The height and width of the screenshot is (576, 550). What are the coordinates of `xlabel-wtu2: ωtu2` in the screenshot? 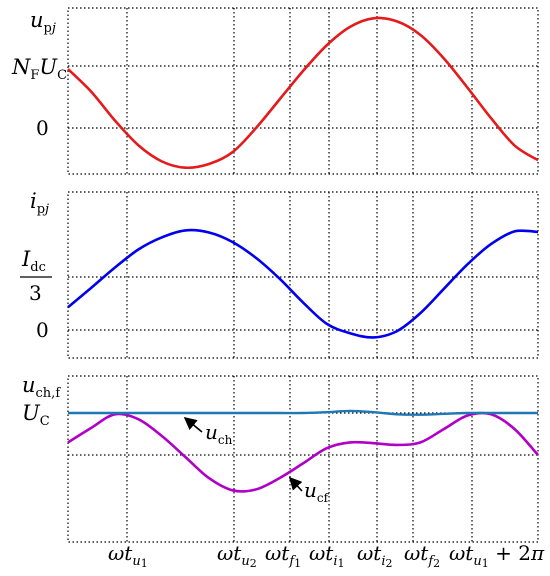 It's located at (237, 555).